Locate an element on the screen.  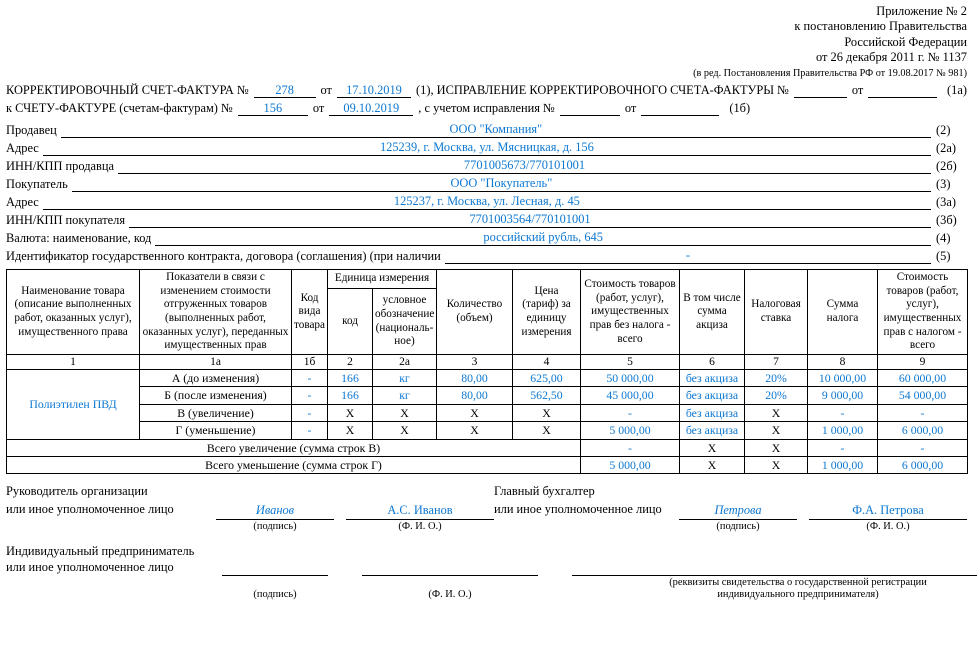
registration-caption-line: индивидуального предпринимателя) is located at coordinates (798, 595).